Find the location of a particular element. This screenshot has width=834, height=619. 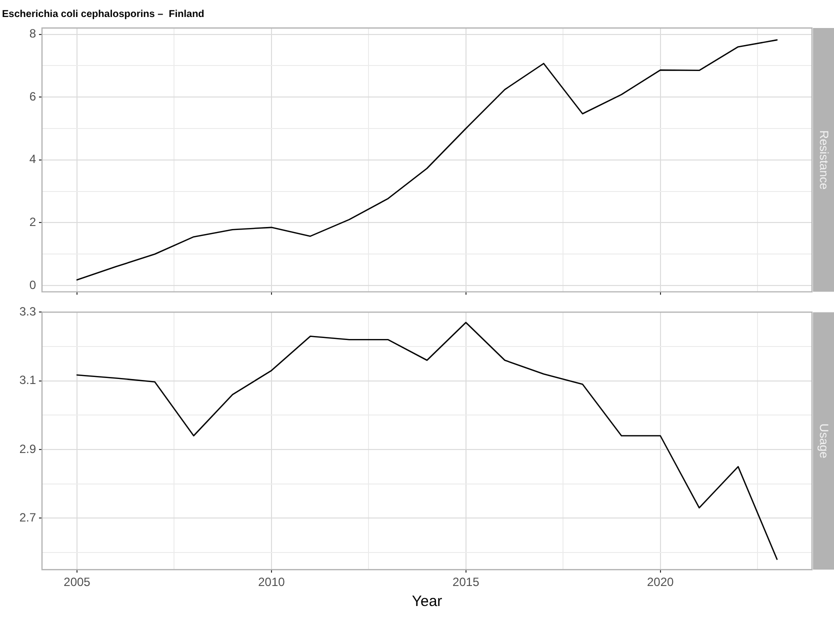

x-tick-label: 2020 is located at coordinates (660, 582).